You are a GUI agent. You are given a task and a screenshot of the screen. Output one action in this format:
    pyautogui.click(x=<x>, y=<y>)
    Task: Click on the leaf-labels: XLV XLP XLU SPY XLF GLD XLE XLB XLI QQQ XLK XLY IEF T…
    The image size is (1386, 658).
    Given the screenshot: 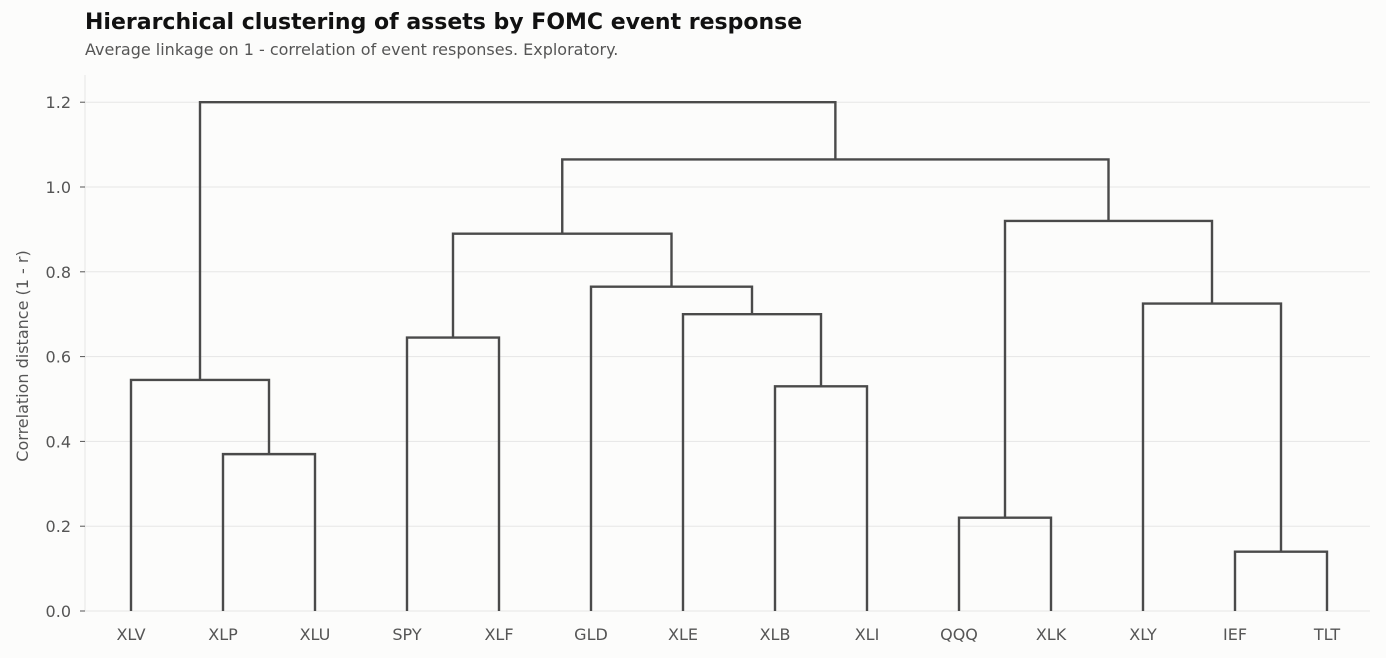 What is the action you would take?
    pyautogui.click(x=728, y=634)
    